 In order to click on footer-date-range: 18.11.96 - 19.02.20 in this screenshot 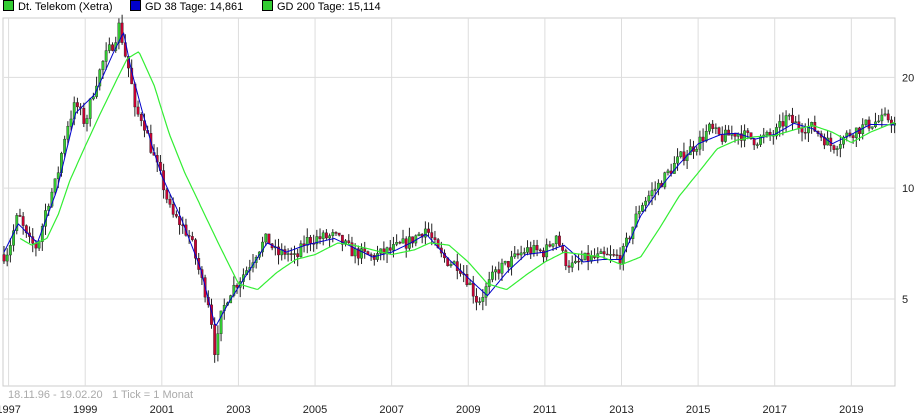, I will do `click(55, 395)`.